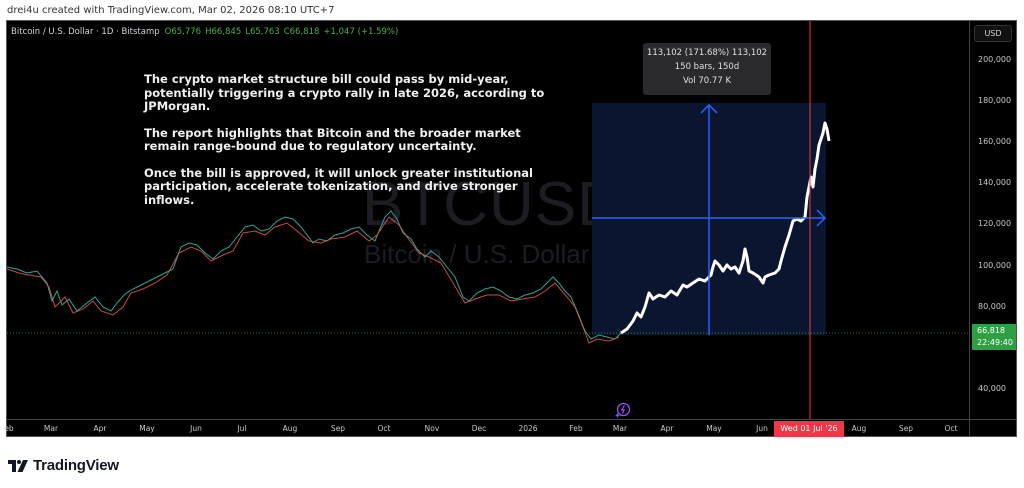 This screenshot has width=1024, height=488. What do you see at coordinates (9, 428) in the screenshot?
I see `time-tick: eb` at bounding box center [9, 428].